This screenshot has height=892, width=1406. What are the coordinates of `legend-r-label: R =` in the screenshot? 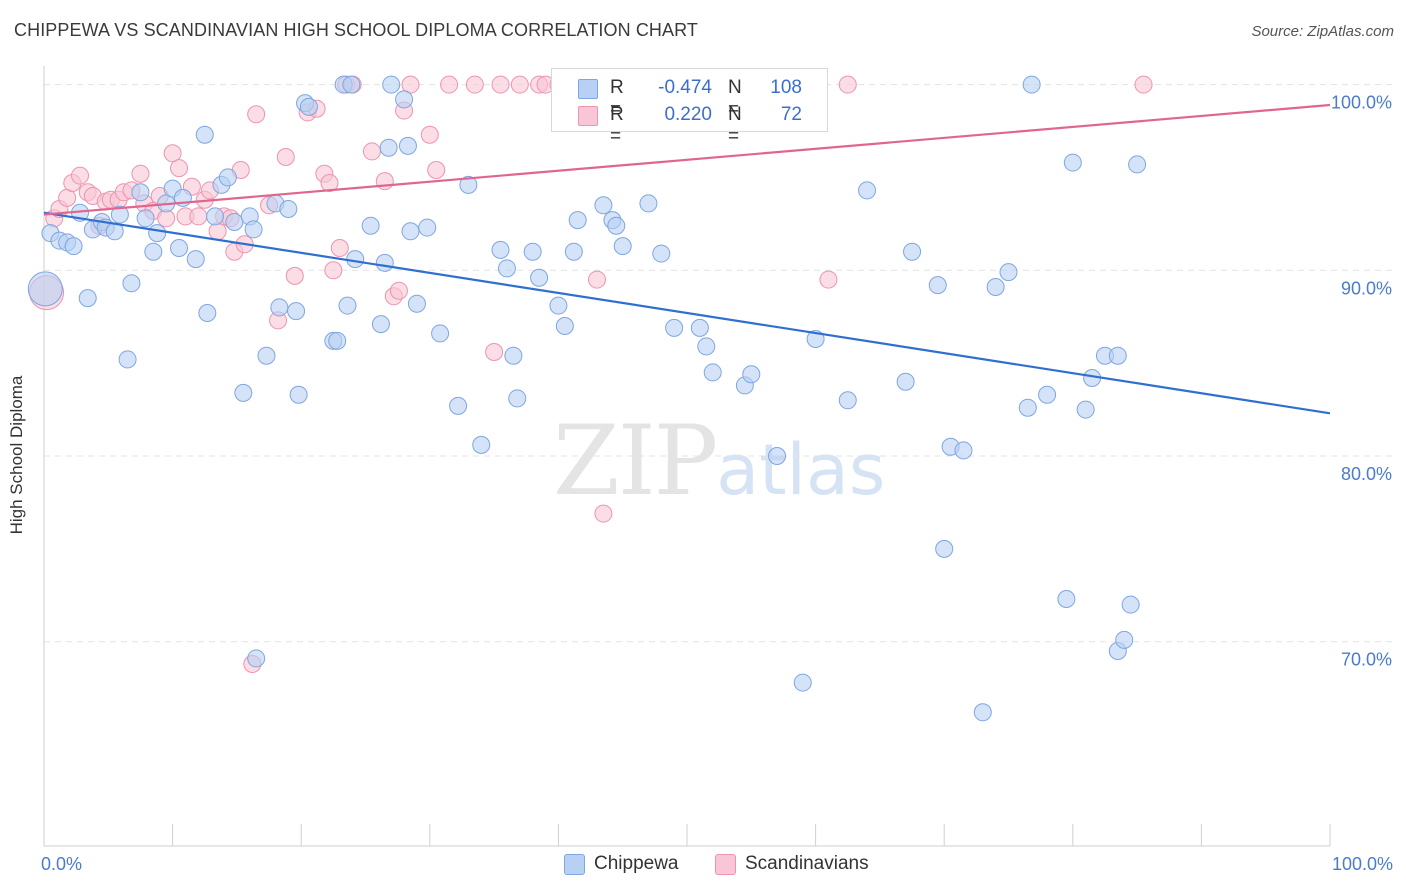 It's located at (617, 125).